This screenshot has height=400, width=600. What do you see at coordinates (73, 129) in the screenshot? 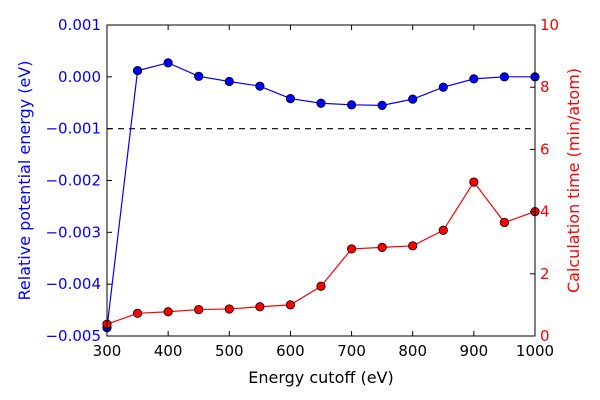
I see `left-y-tick-label: −0.001` at bounding box center [73, 129].